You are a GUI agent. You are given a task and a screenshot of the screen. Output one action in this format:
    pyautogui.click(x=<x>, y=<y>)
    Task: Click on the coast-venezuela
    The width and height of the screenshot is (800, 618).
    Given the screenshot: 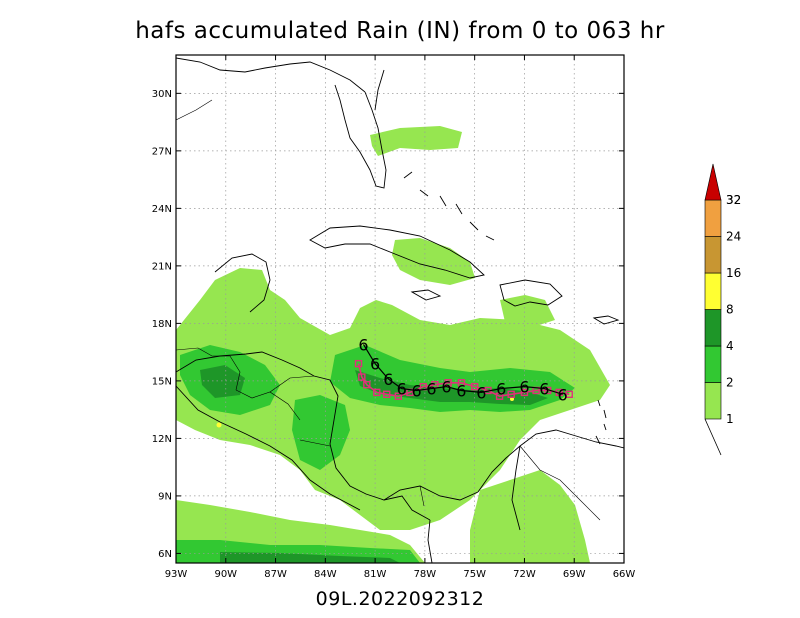 What is the action you would take?
    pyautogui.click(x=516, y=488)
    